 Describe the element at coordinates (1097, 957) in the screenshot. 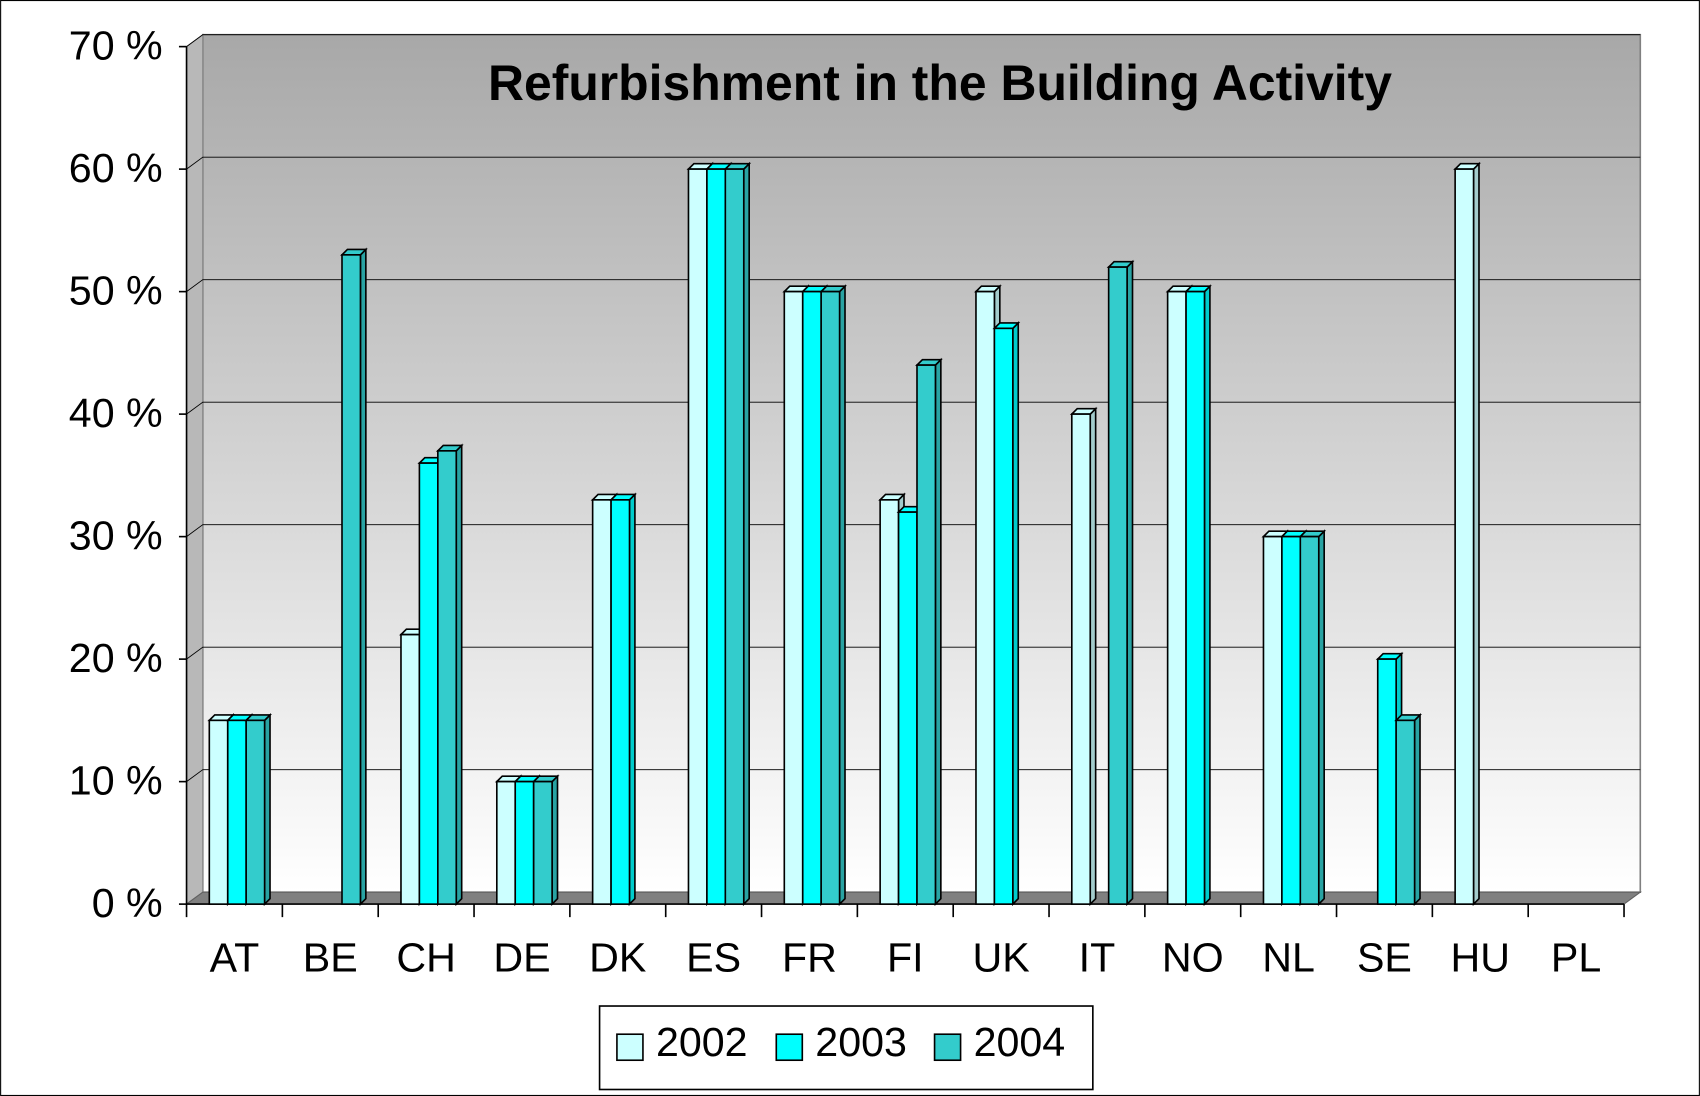

I see `x-tick-label: IT` at that location.